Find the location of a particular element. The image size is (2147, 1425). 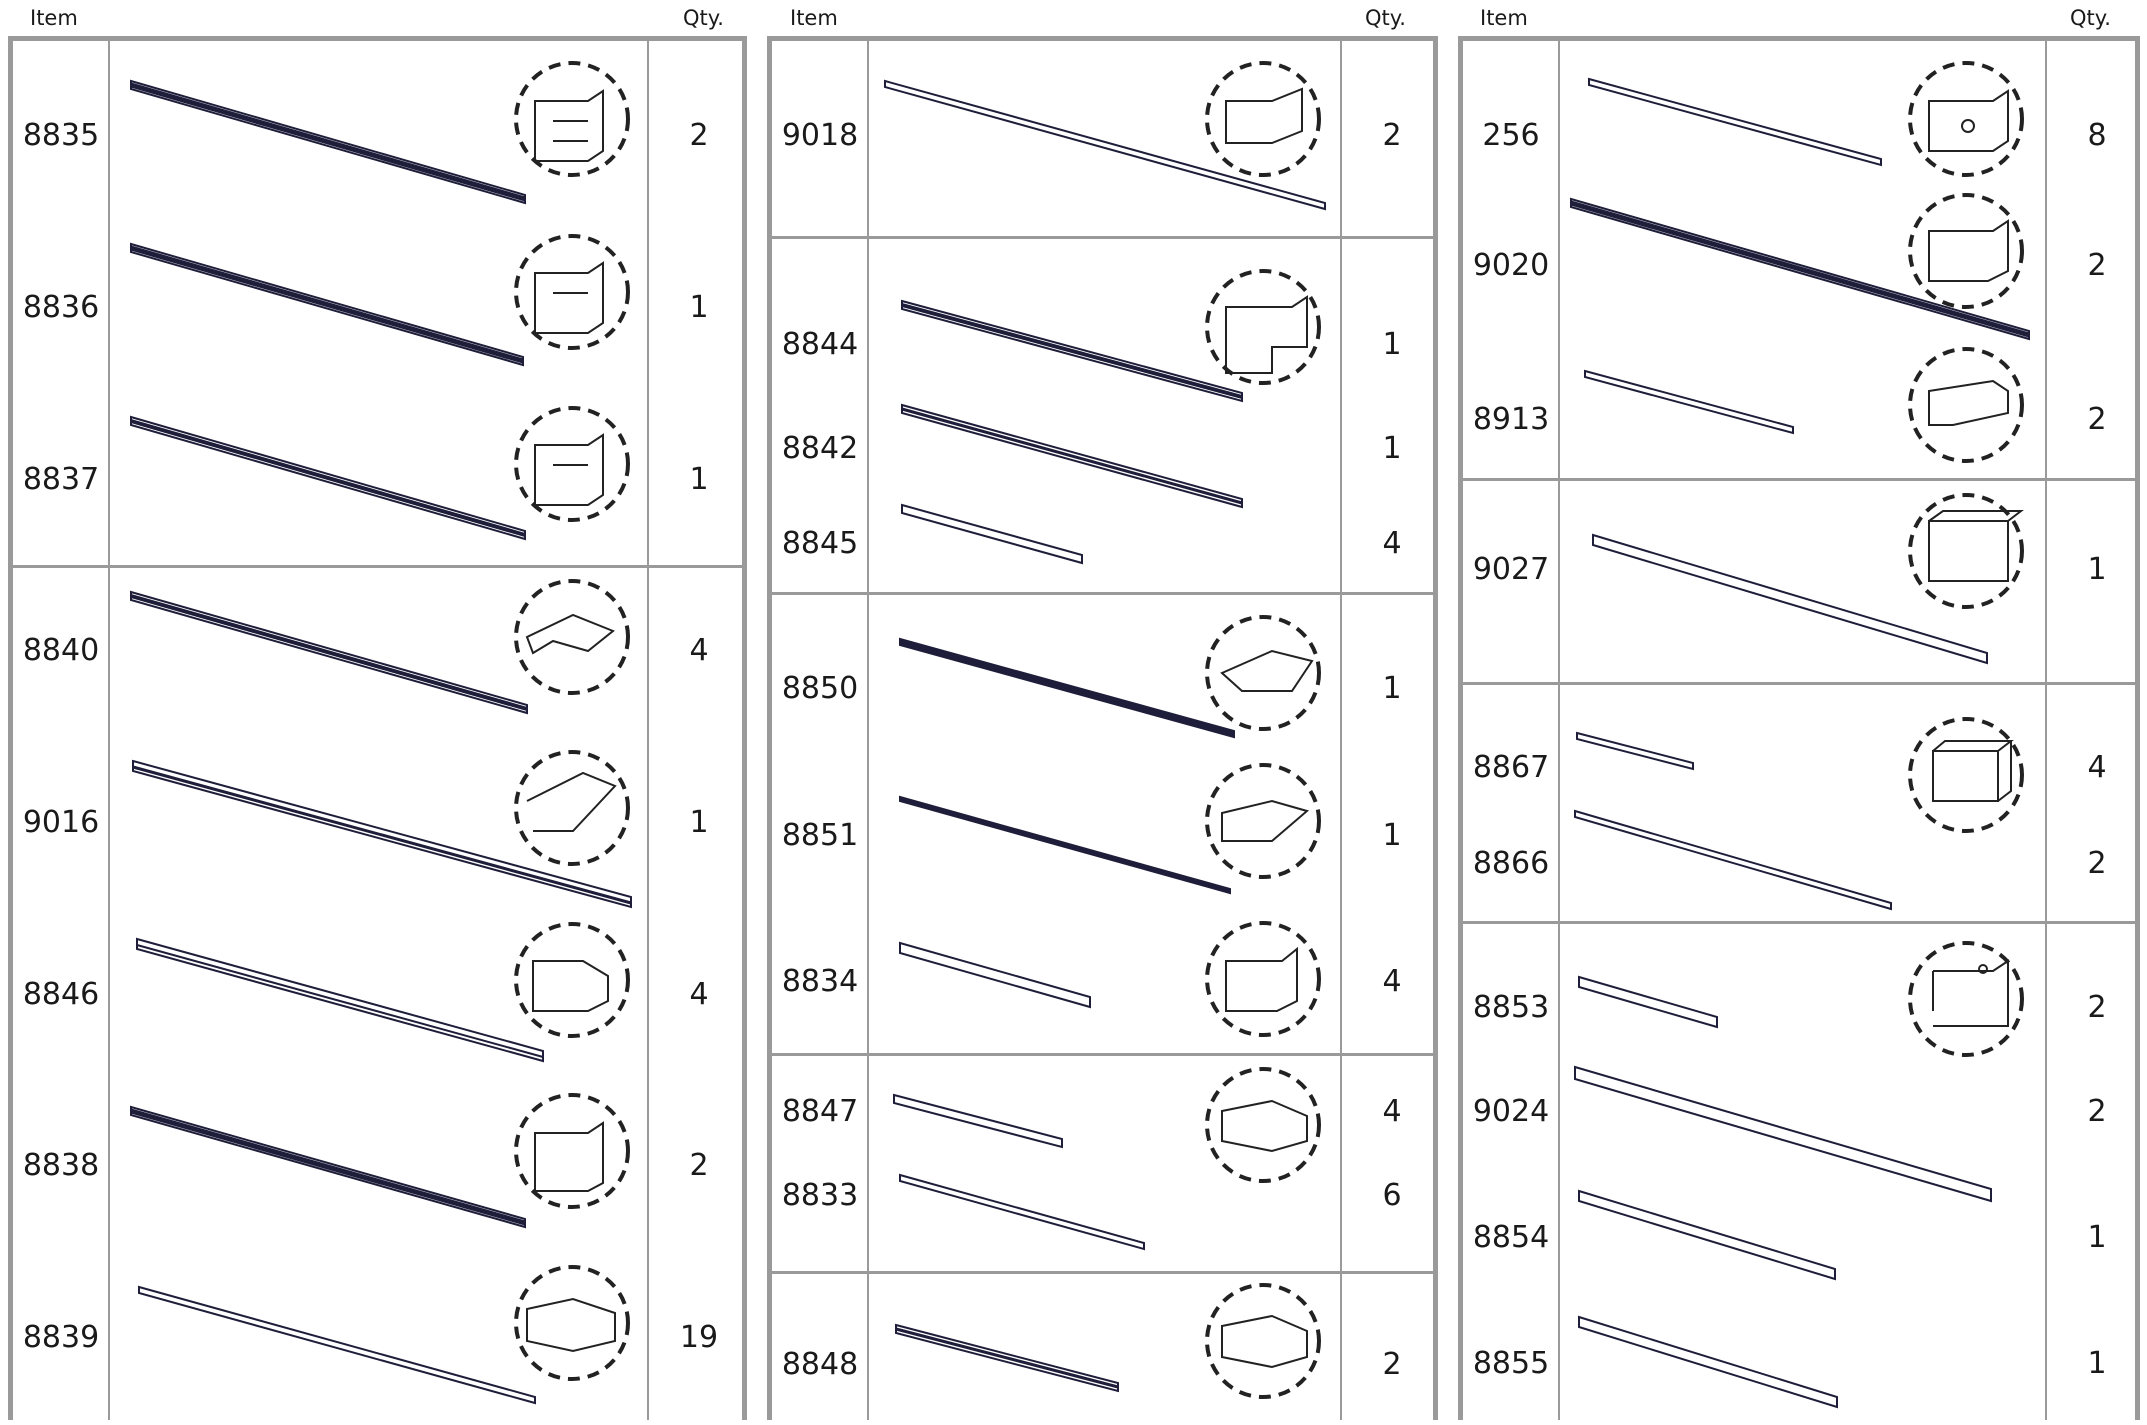

item-number: 8837 is located at coordinates (61, 479).